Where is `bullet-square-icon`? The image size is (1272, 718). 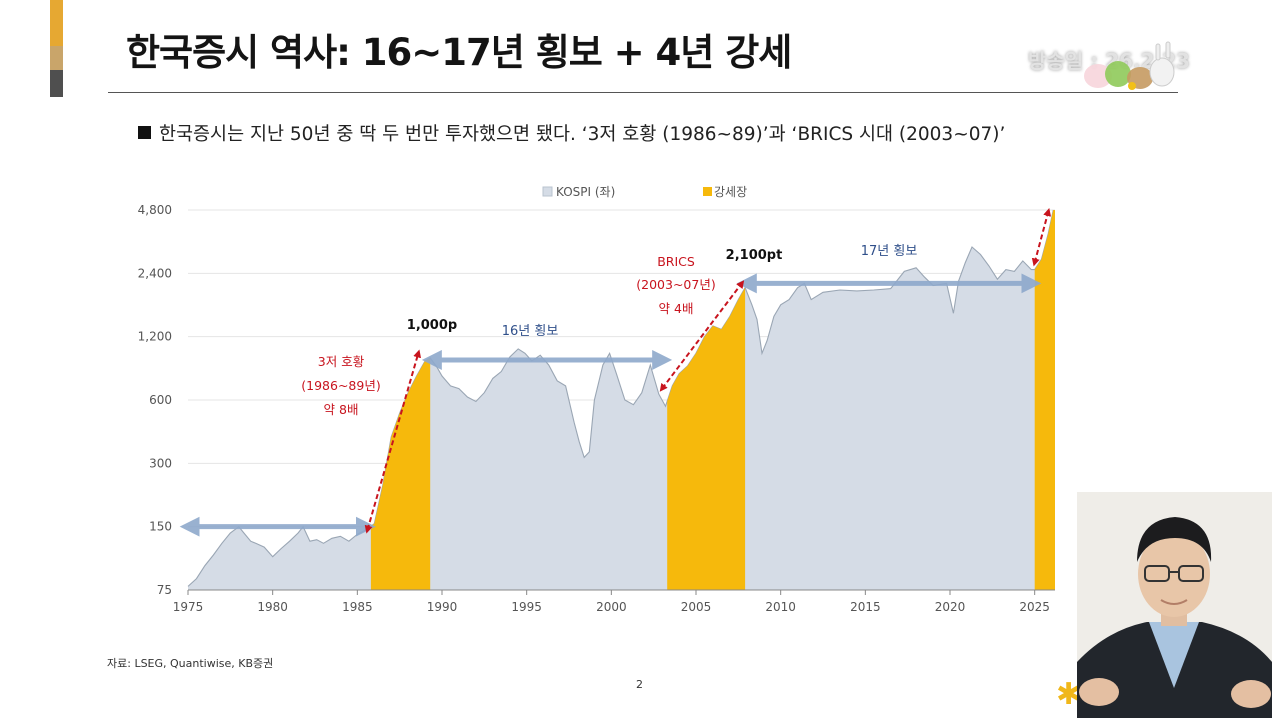 bullet-square-icon is located at coordinates (144, 132).